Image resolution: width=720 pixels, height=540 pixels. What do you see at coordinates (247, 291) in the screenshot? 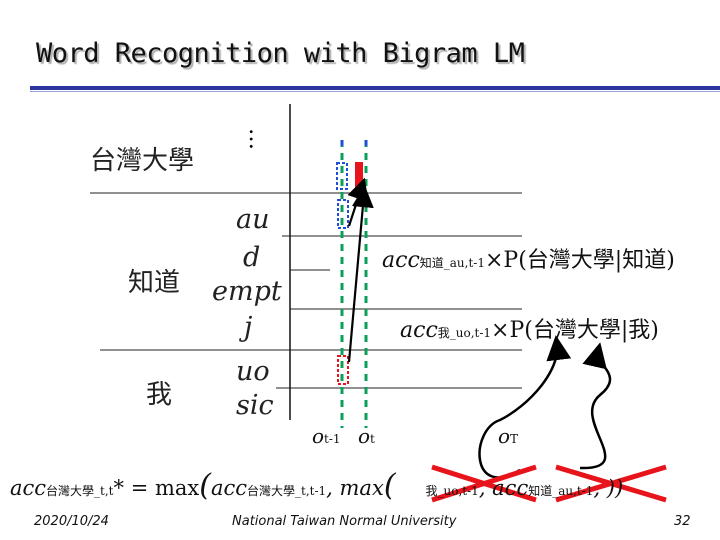
I see `phone-label-empt: empt` at bounding box center [247, 291].